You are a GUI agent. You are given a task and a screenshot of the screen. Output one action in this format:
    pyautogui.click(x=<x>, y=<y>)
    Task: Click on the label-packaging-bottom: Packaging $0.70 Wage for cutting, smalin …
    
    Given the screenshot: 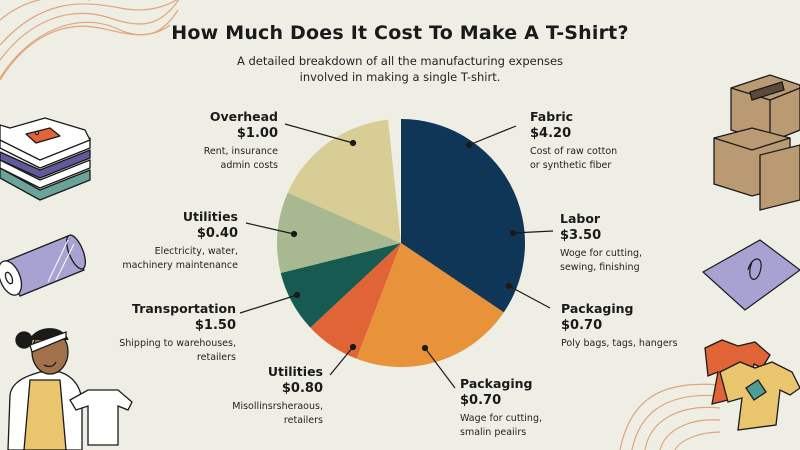 What is the action you would take?
    pyautogui.click(x=520, y=407)
    